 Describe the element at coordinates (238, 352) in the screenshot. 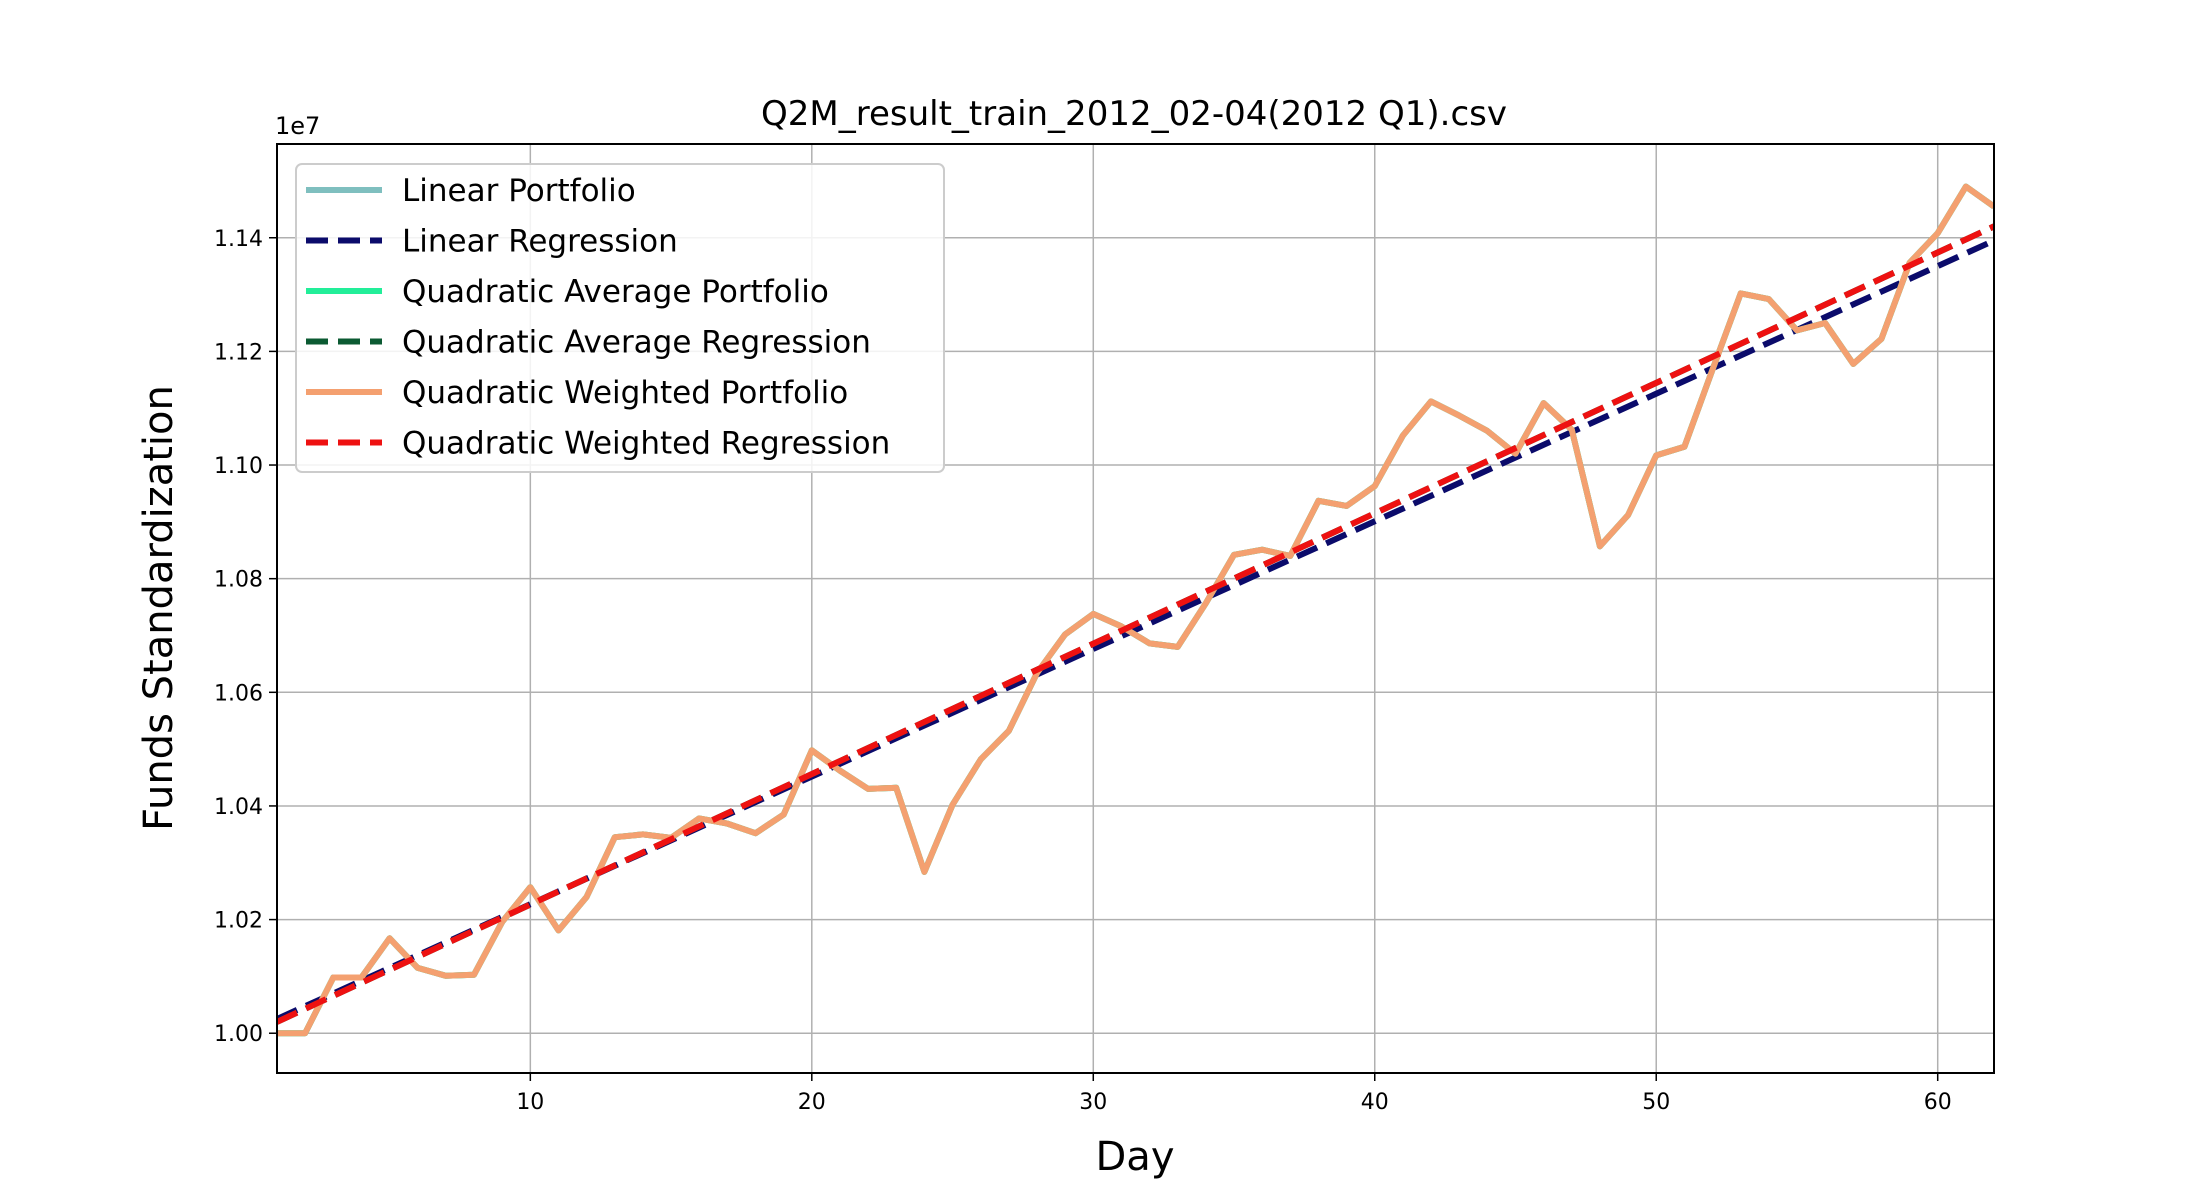

I see `y-tick-label: 1.12` at that location.